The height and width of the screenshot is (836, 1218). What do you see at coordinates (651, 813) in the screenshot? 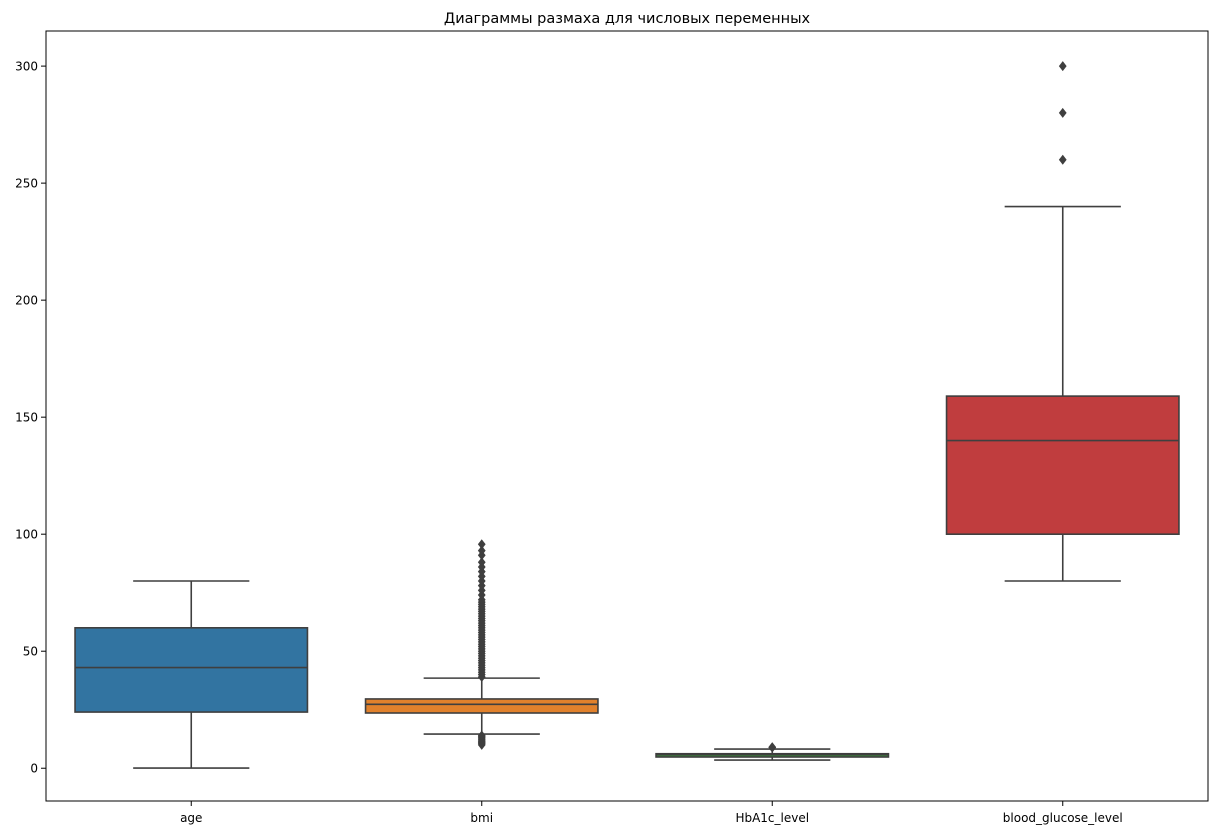
I see `x-axis: age bmi HbA1c_level blood_glucose_level` at bounding box center [651, 813].